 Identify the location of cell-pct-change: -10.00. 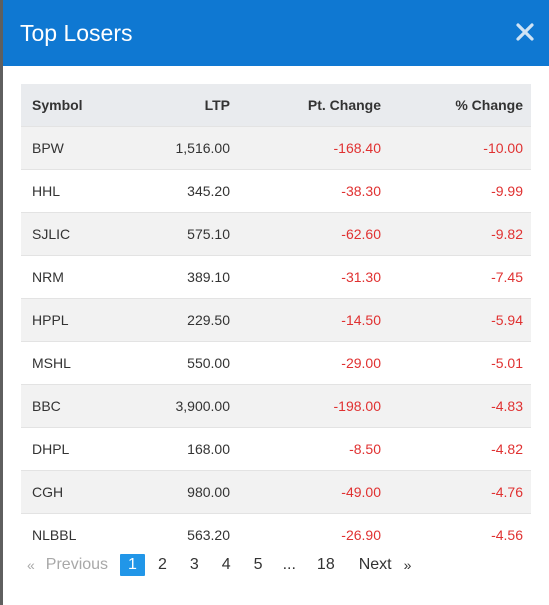
(458, 147).